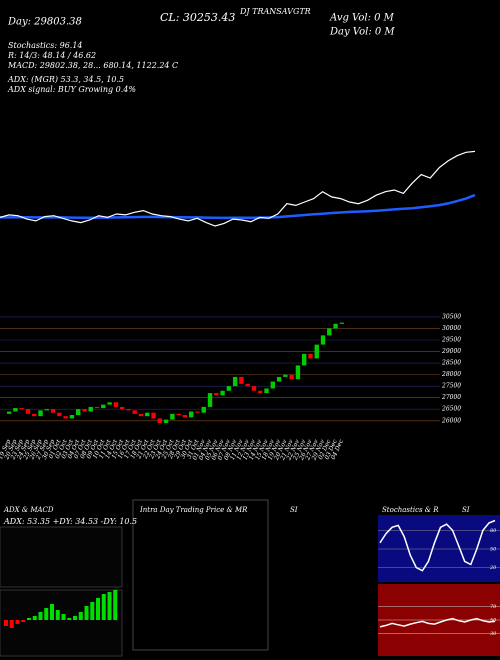 The width and height of the screenshot is (500, 660). I want to click on close-price: CL: 30253.43, so click(197, 17).